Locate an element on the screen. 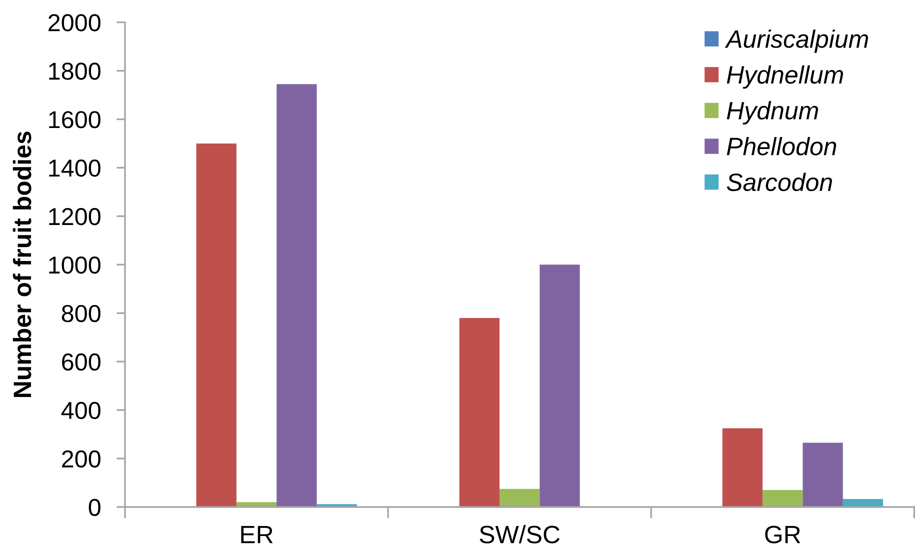 The image size is (916, 551). y-tick-label: 1400 is located at coordinates (74, 168).